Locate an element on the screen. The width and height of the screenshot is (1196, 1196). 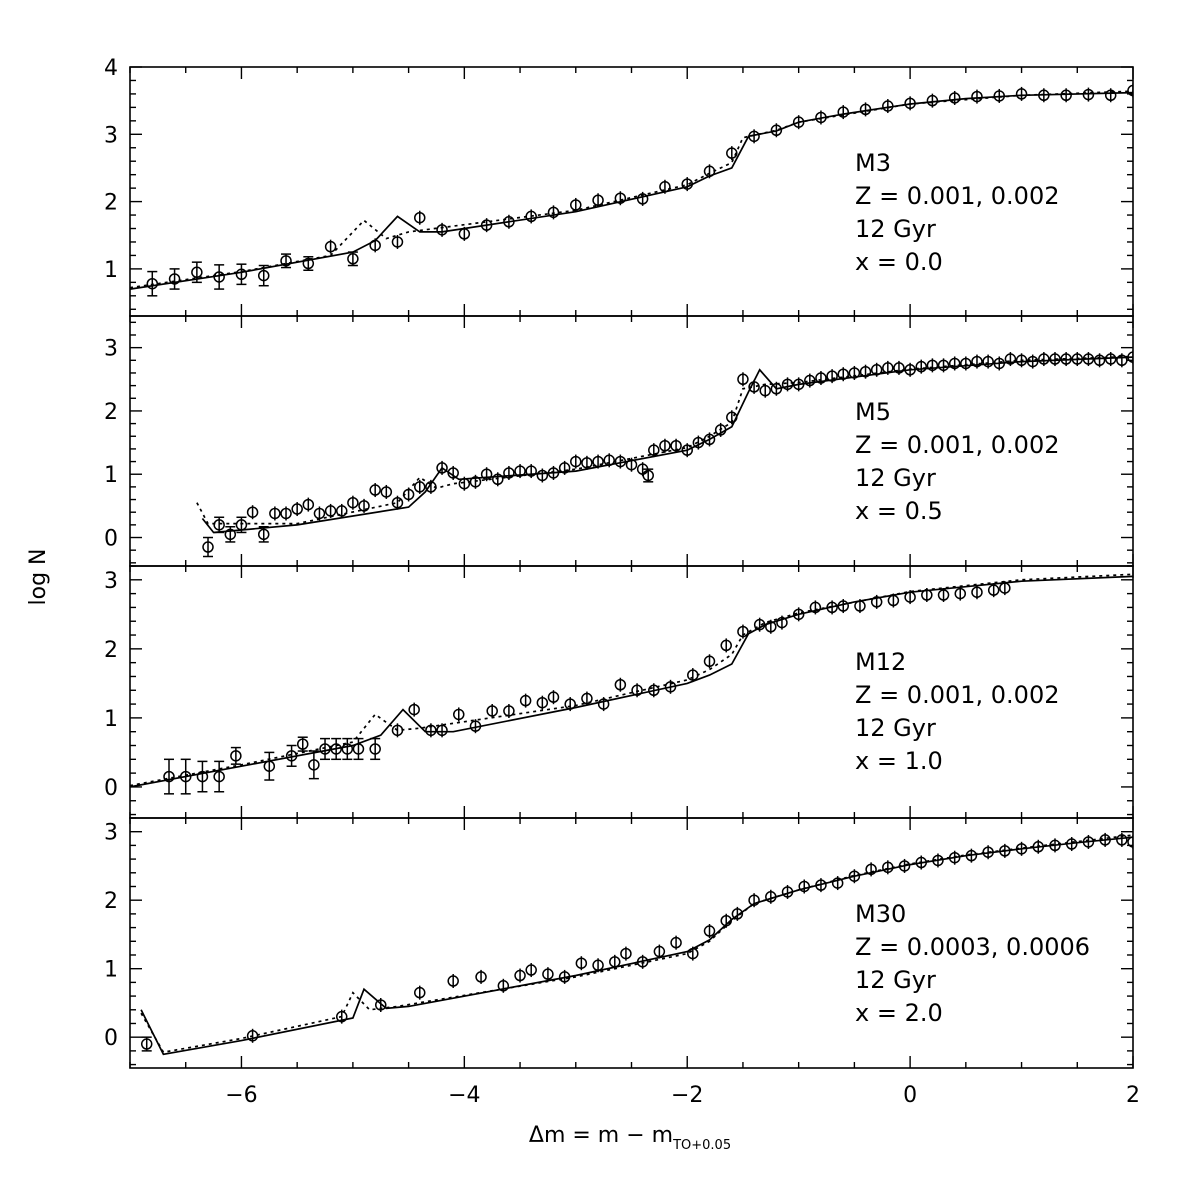
panel-annotation: x = 0.5 is located at coordinates (899, 511).